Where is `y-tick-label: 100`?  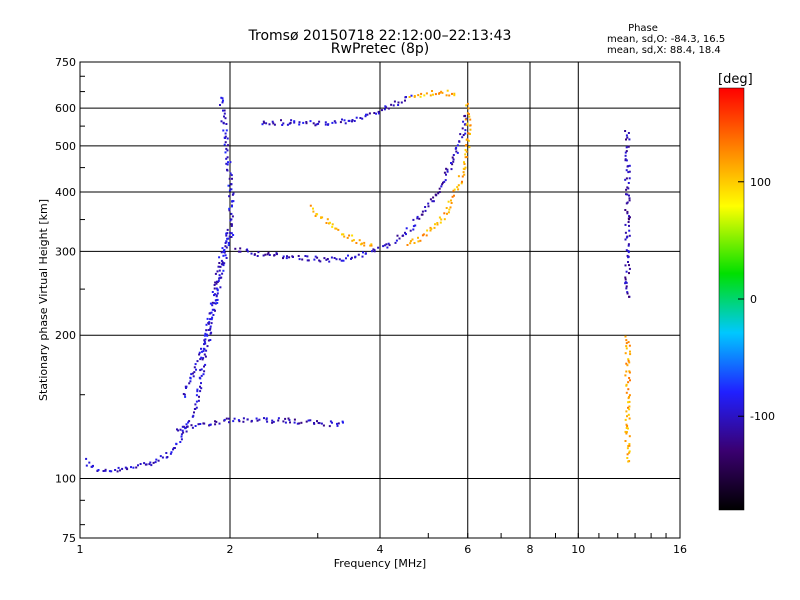
y-tick-label: 100 is located at coordinates (65, 479).